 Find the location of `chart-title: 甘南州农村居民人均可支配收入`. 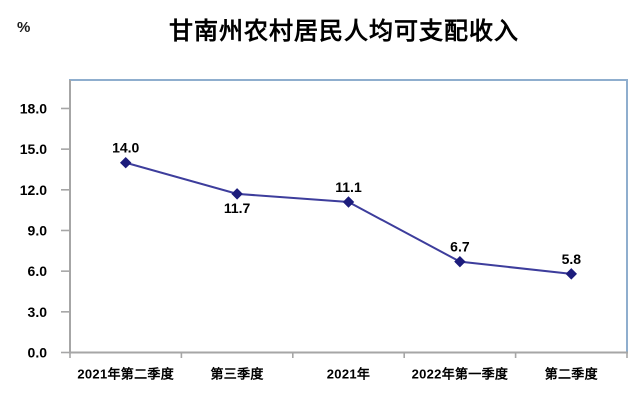

chart-title: 甘南州农村居民人均可支配收入 is located at coordinates (344, 31).